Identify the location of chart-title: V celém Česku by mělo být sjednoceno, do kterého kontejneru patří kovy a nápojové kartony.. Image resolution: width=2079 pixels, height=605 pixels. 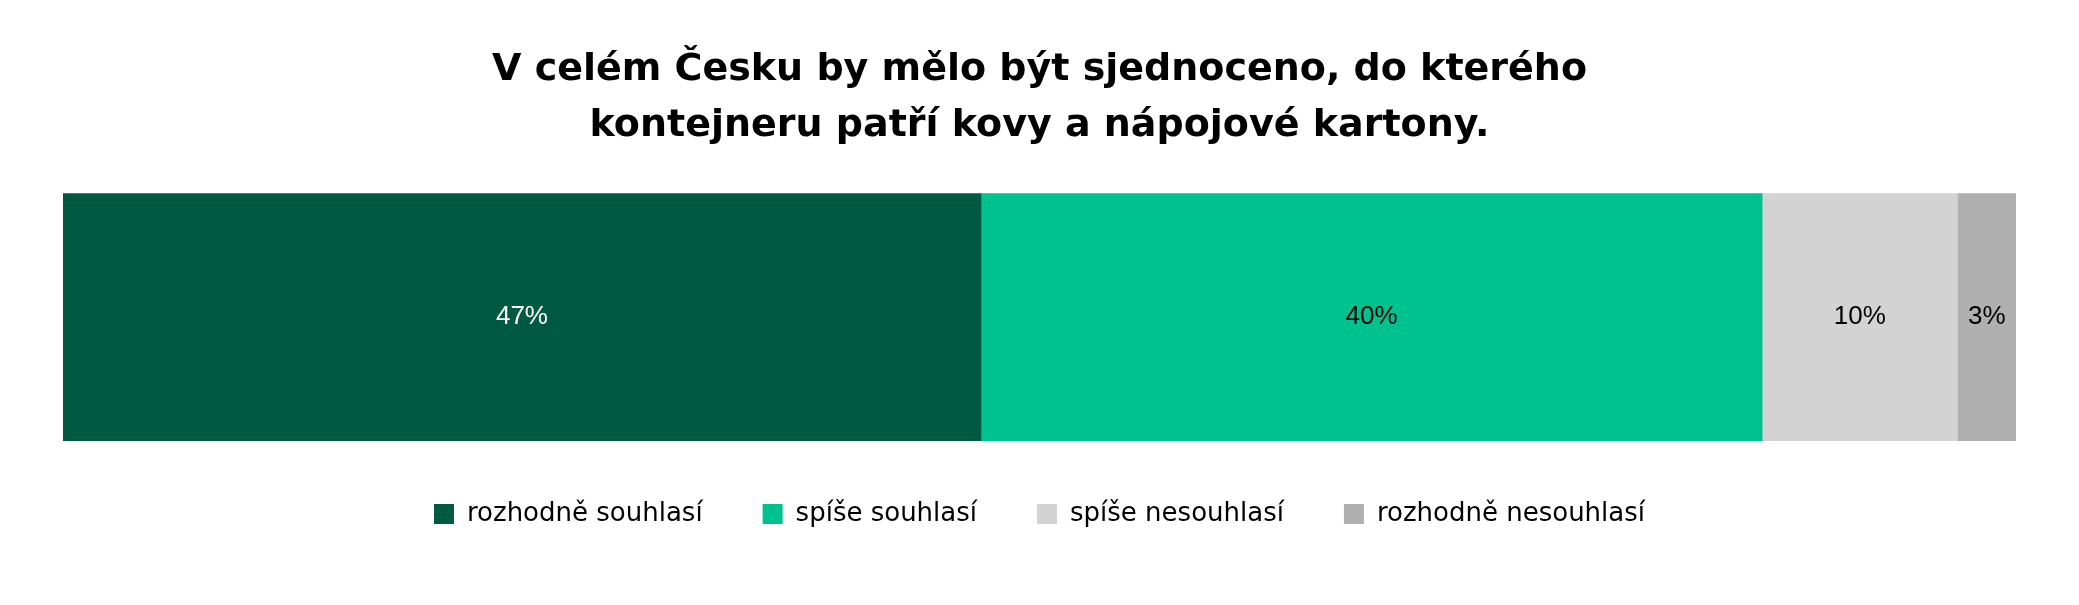
(1039, 95).